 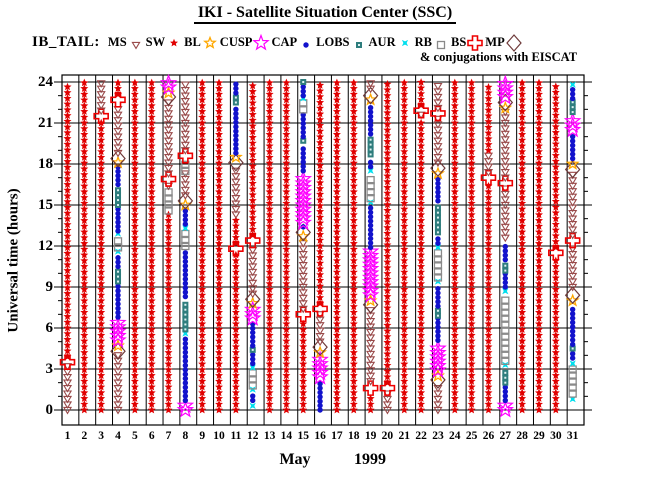 I want to click on legend-item-aur: AUR, so click(x=391, y=42).